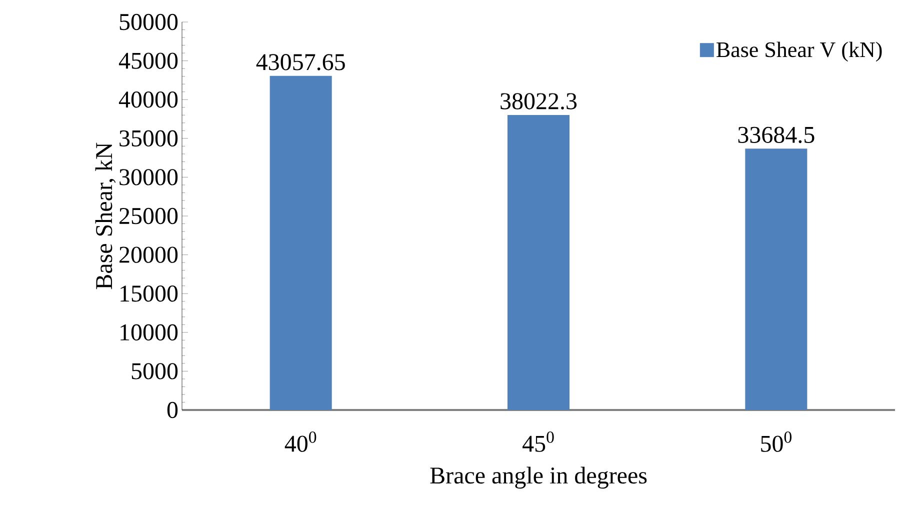 Image resolution: width=898 pixels, height=514 pixels. Describe the element at coordinates (149, 254) in the screenshot. I see `y-tick-label: 20000` at that location.